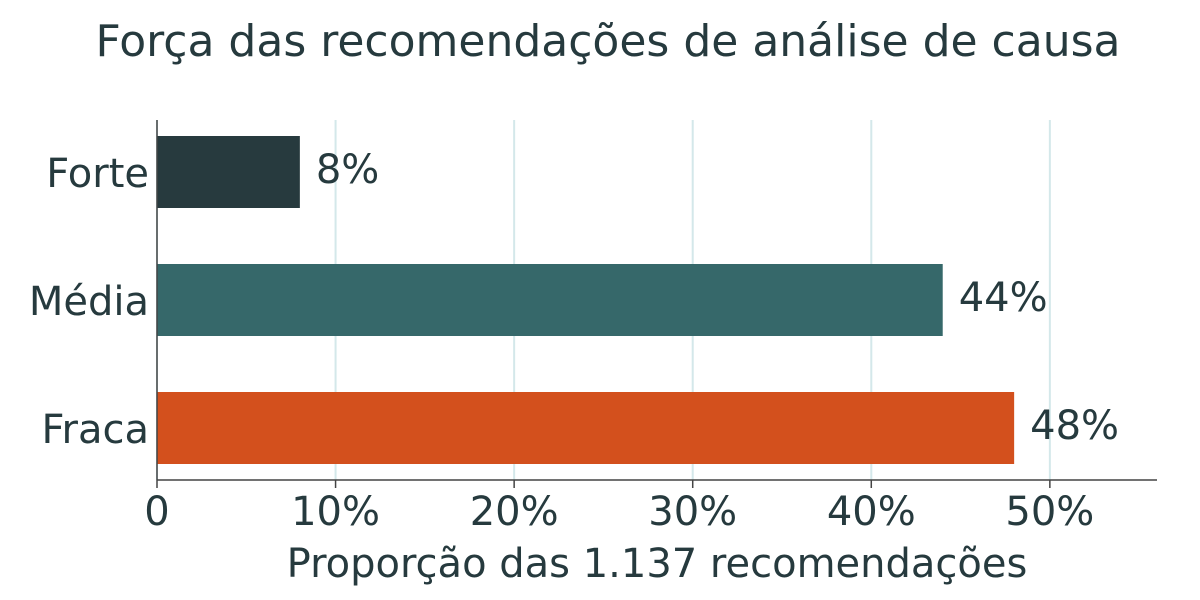 Image resolution: width=1200 pixels, height=600 pixels. I want to click on value-label: 44%, so click(1003, 298).